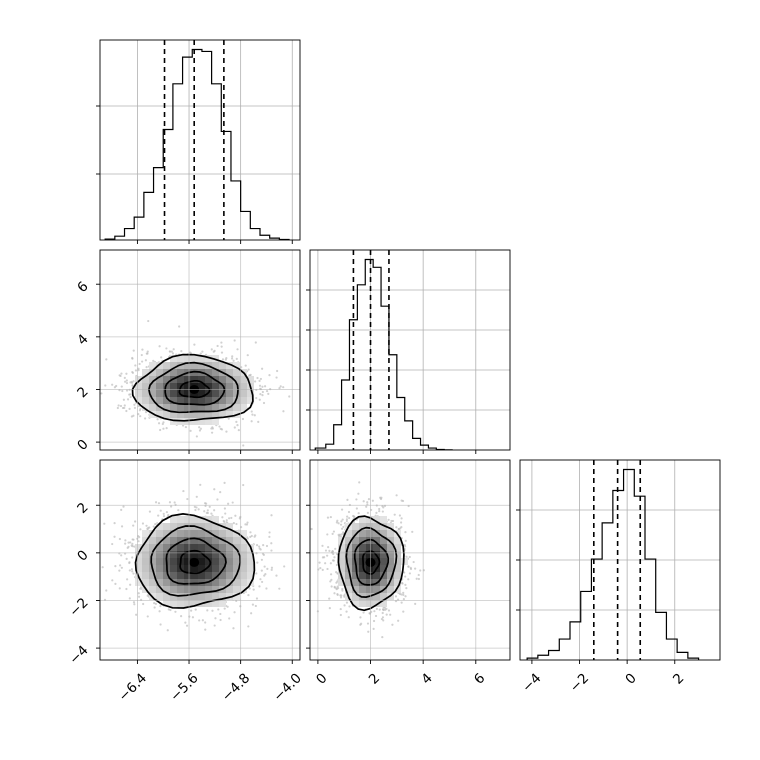  I want to click on x-tick-label: 0, so click(630, 678).